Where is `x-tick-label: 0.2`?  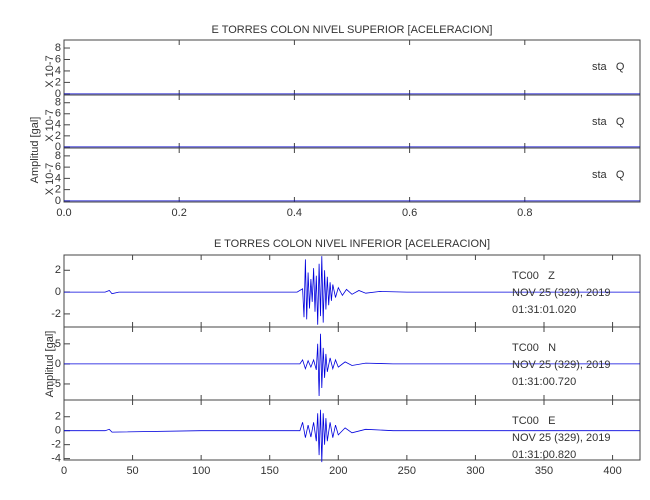 x-tick-label: 0.2 is located at coordinates (179, 213).